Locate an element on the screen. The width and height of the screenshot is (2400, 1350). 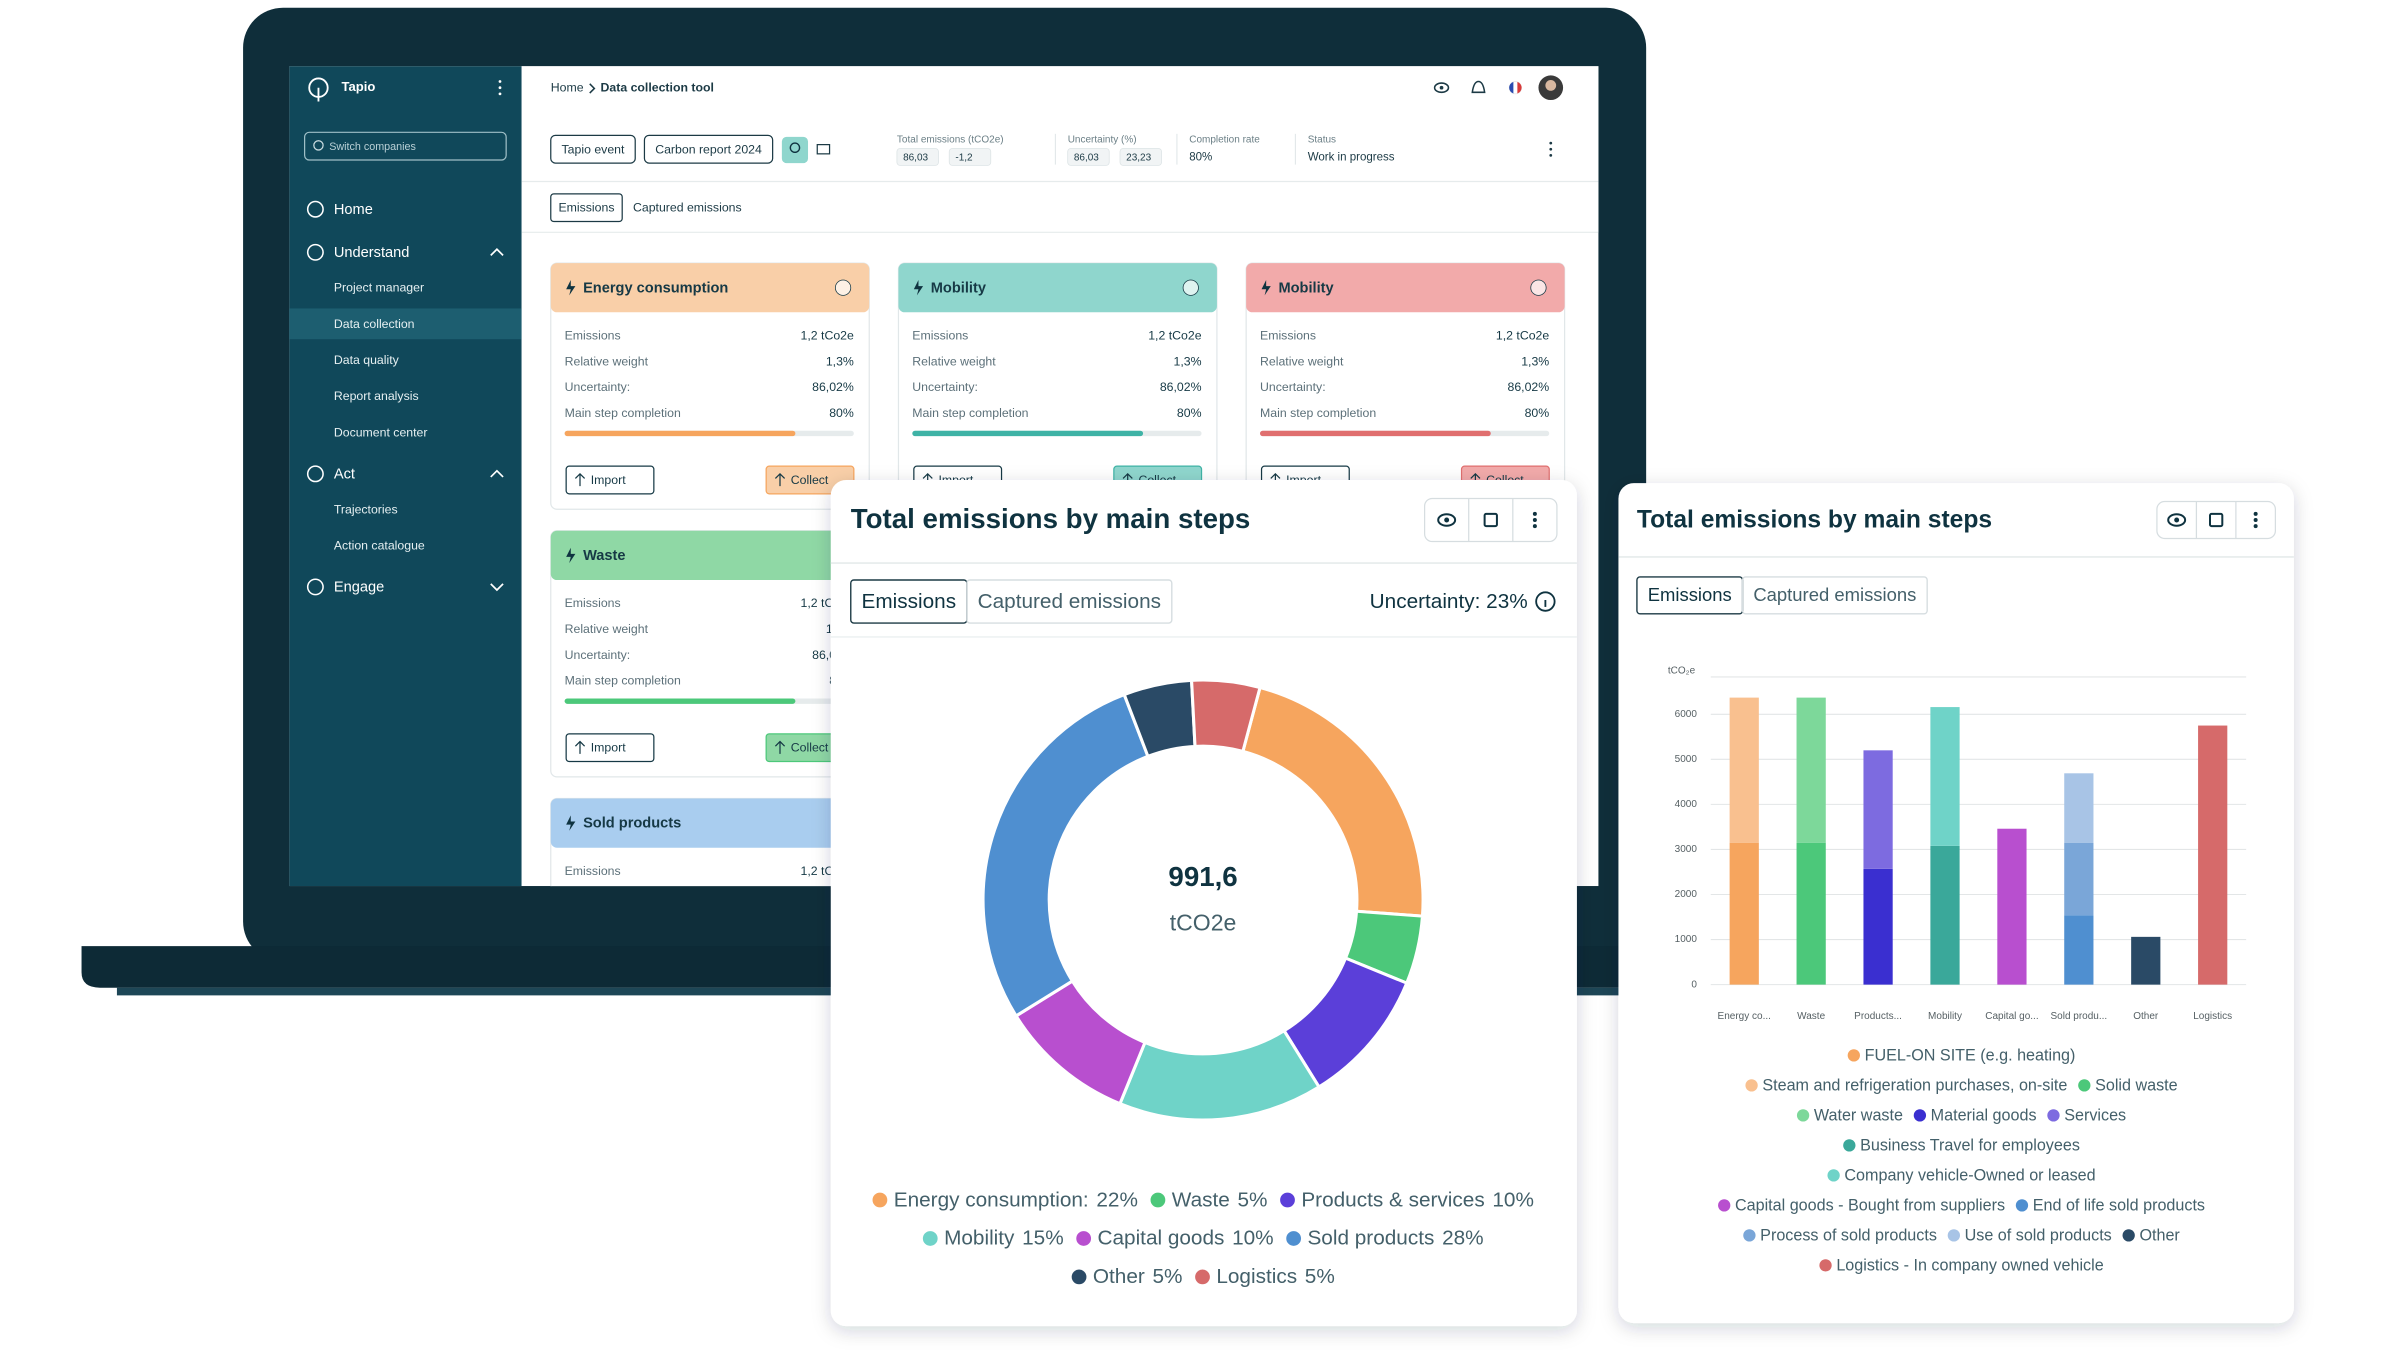
nav-item: Data quality is located at coordinates (367, 360).